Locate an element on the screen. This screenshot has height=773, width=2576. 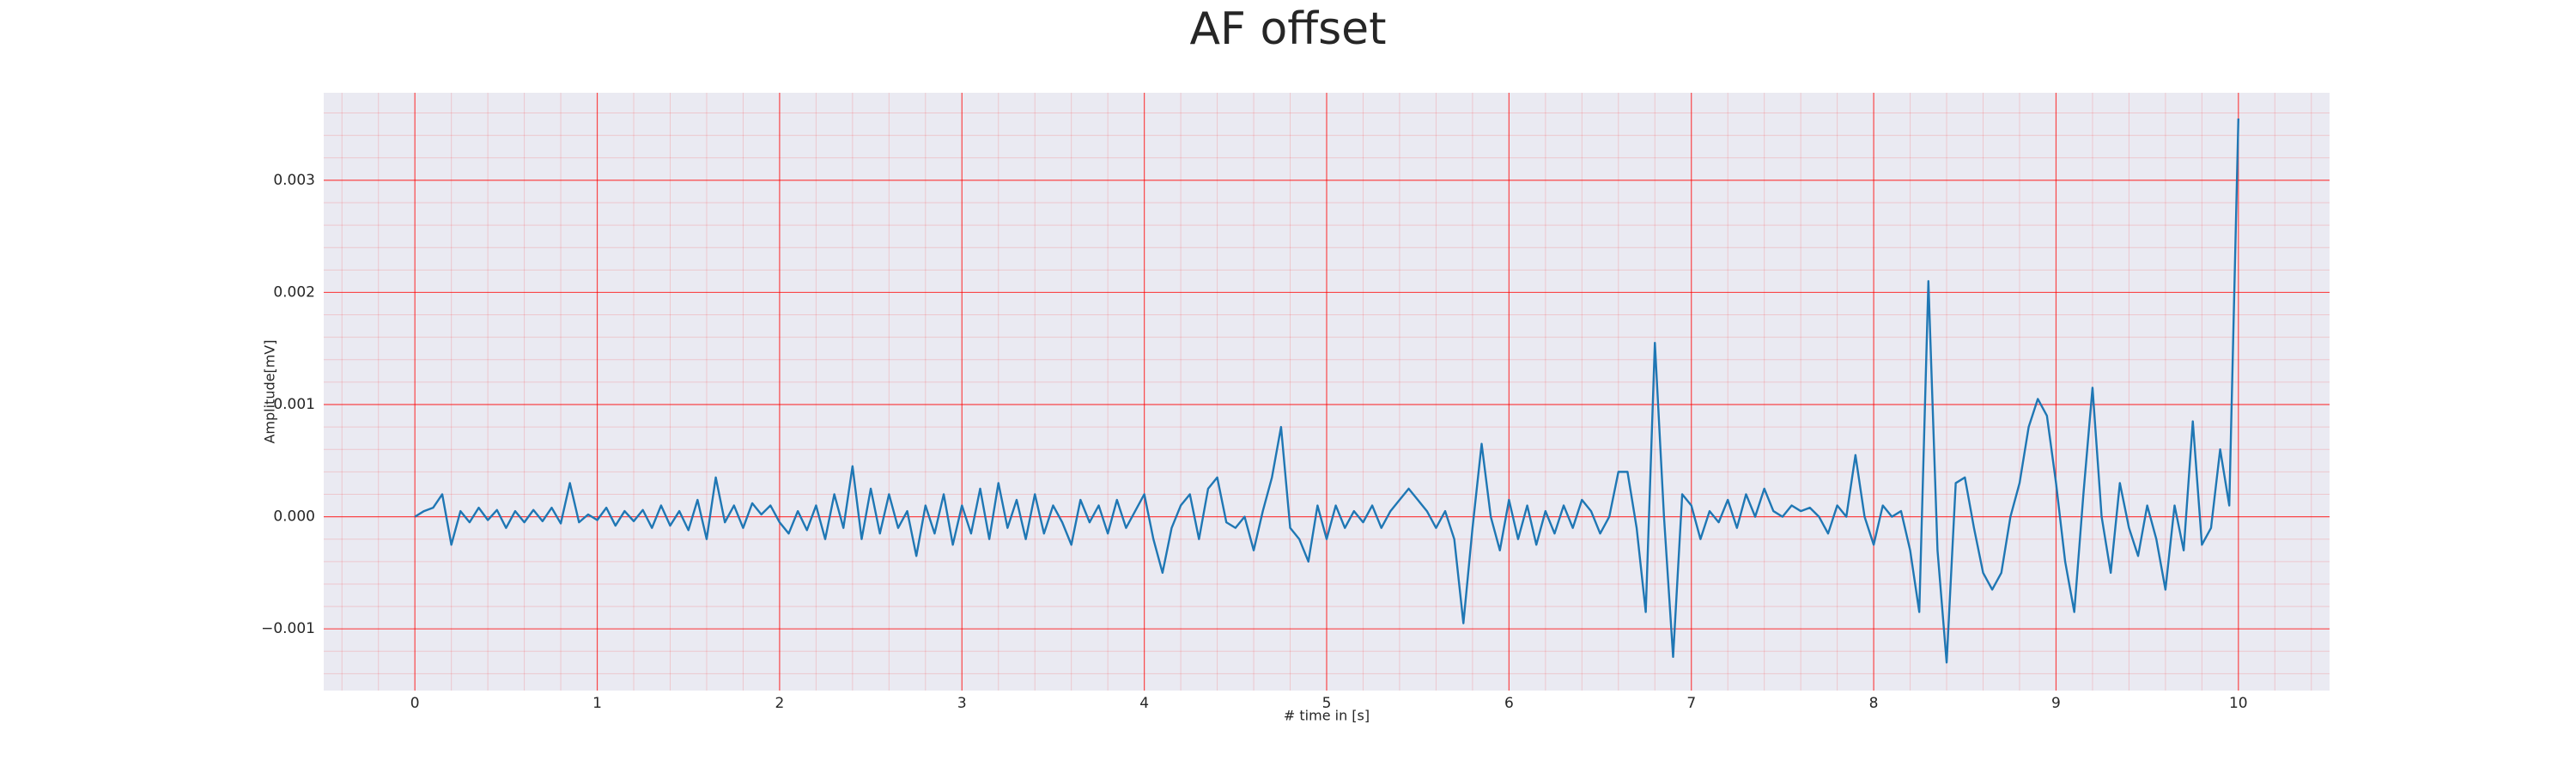
x-tick-label: 1 is located at coordinates (597, 703).